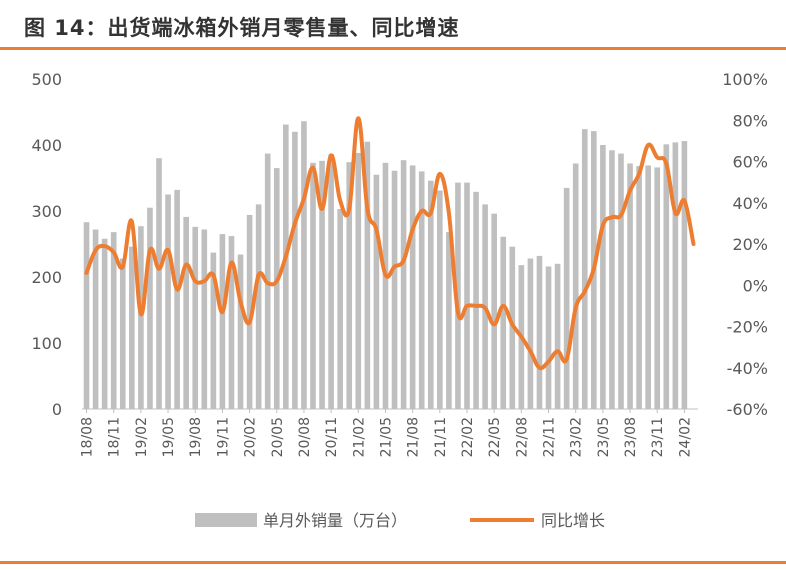 The image size is (786, 570). I want to click on x-tick-label: 23/02, so click(577, 437).